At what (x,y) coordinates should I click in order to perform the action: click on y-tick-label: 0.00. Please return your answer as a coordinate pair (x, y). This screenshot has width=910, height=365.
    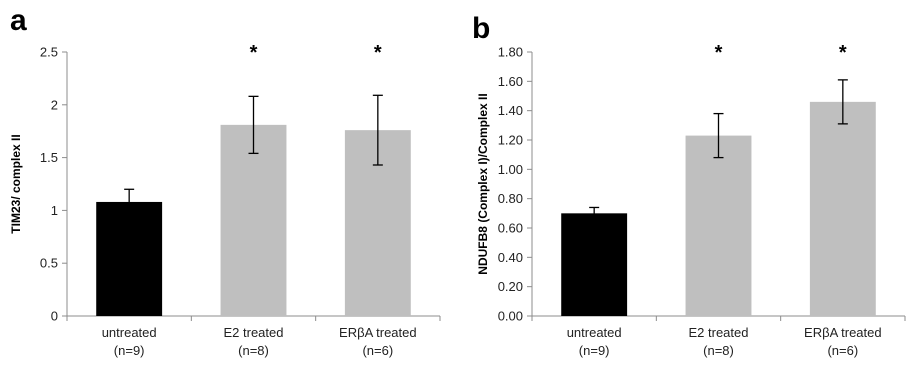
    Looking at the image, I should click on (510, 316).